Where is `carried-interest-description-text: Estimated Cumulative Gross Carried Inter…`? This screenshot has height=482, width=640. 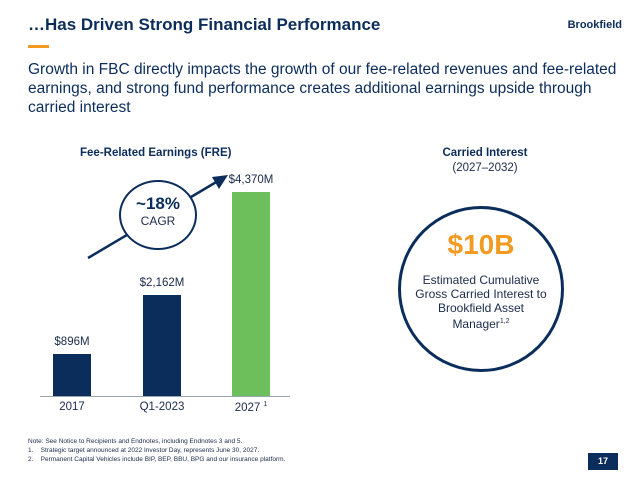 carried-interest-description-text: Estimated Cumulative Gross Carried Inter… is located at coordinates (481, 302).